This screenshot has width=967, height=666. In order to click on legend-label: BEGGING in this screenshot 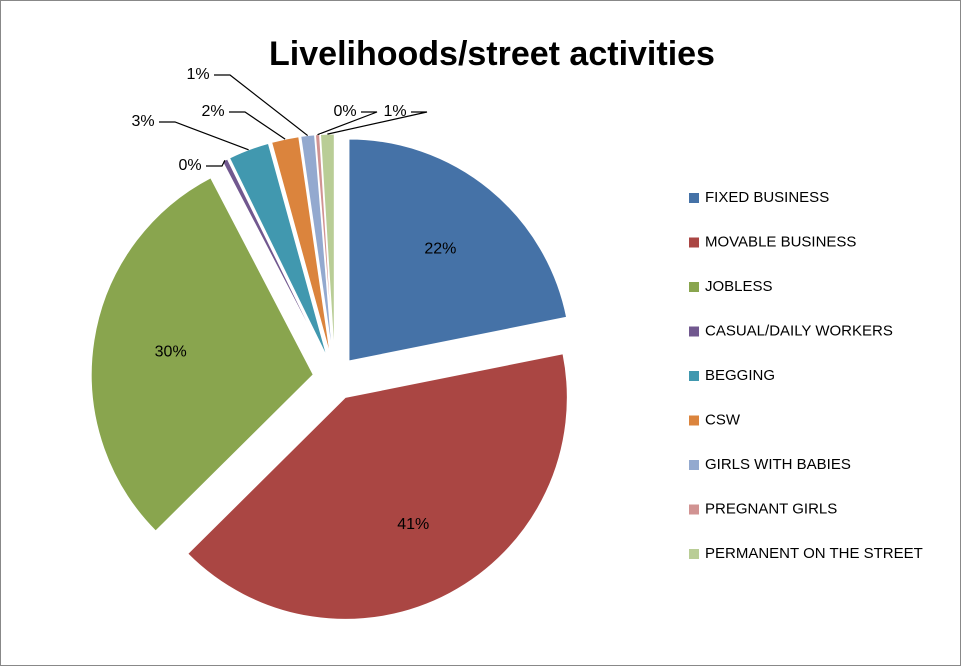, I will do `click(740, 375)`.